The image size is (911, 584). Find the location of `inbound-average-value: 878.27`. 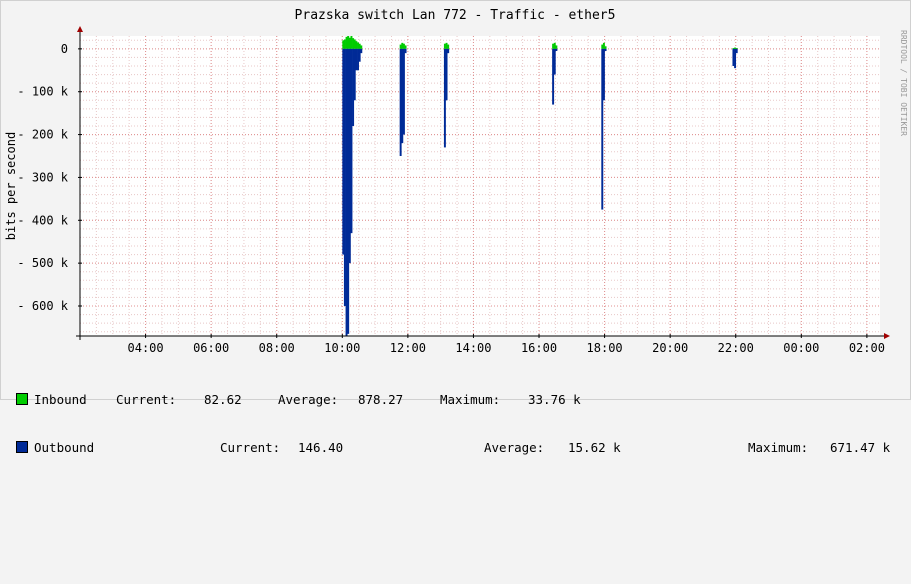

inbound-average-value: 878.27 is located at coordinates (381, 399).